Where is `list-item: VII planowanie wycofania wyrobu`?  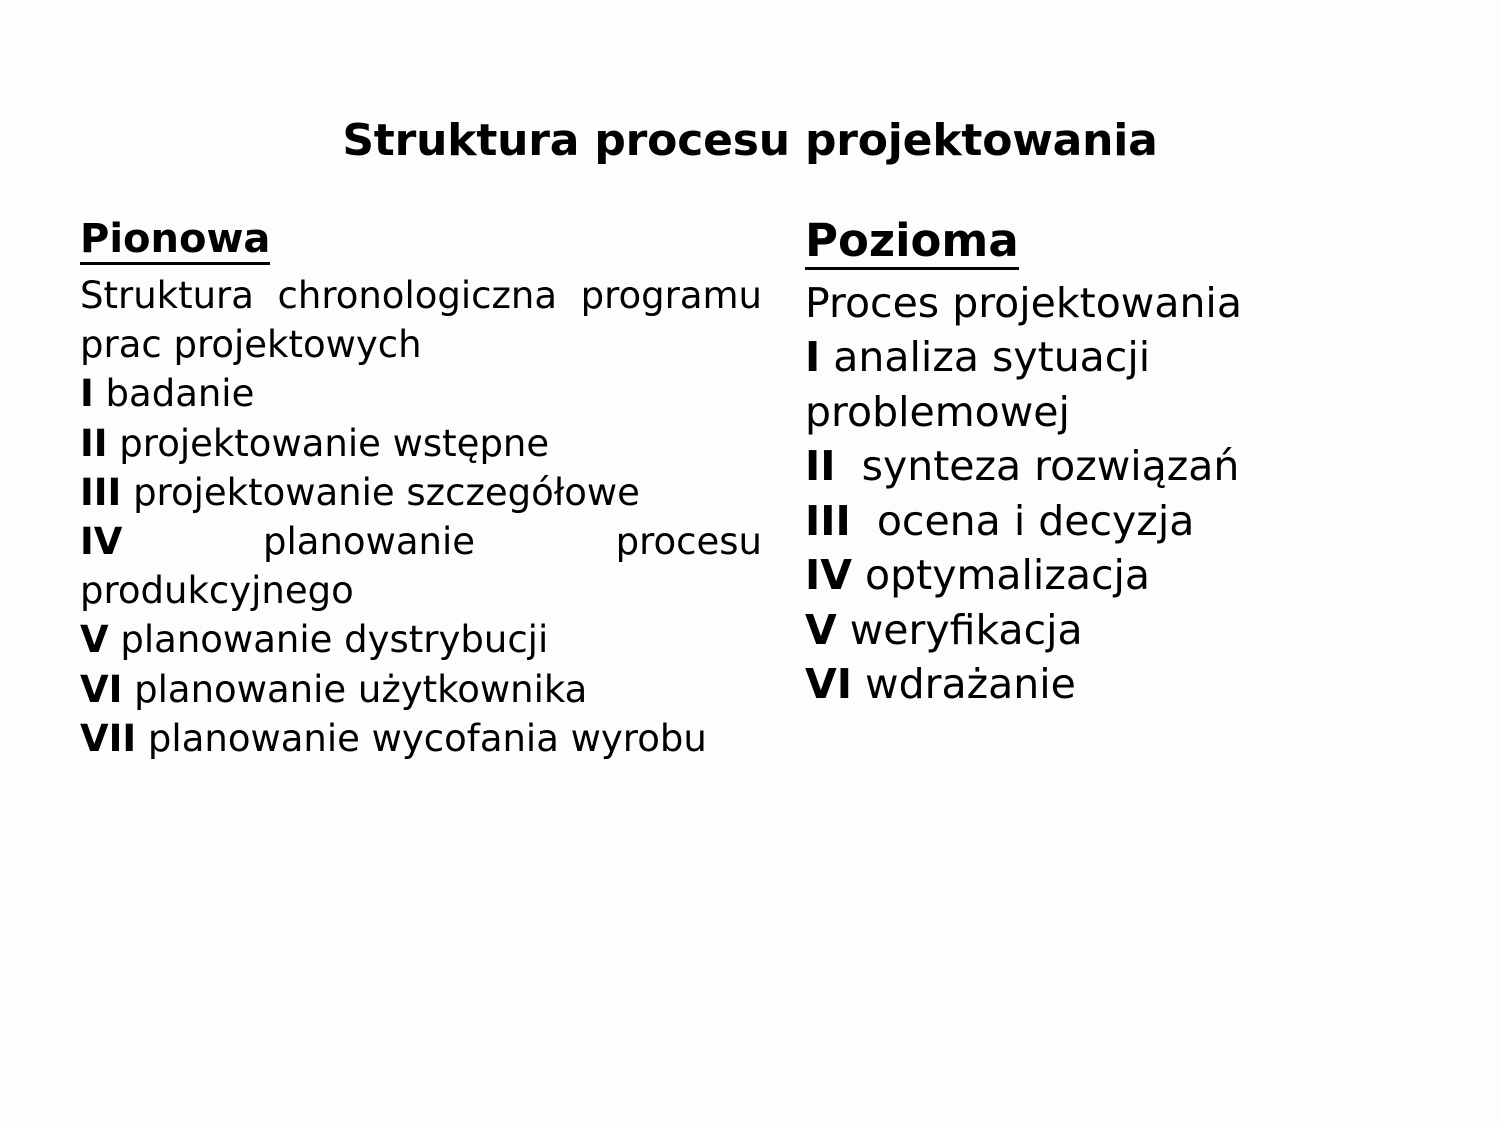 list-item: VII planowanie wycofania wyrobu is located at coordinates (421, 738).